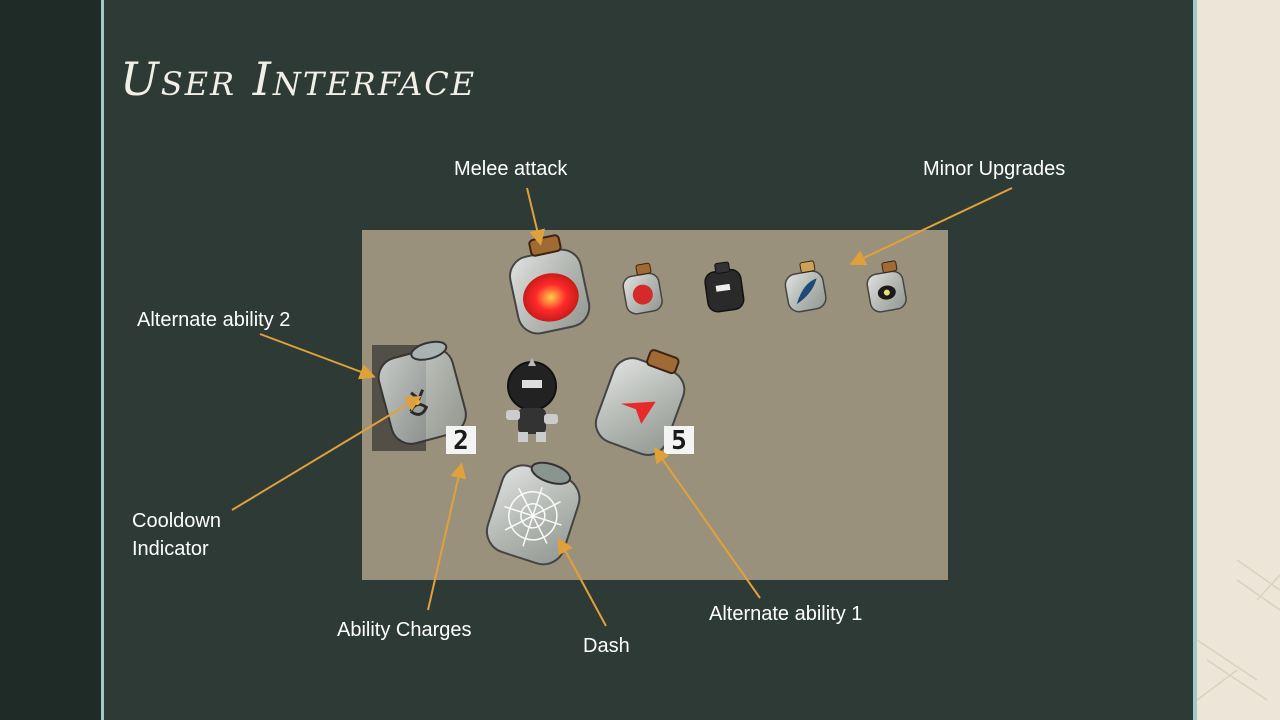 The image size is (1280, 720). Describe the element at coordinates (805, 286) in the screenshot. I see `minor-upgrade-feather-jar-icon` at that location.